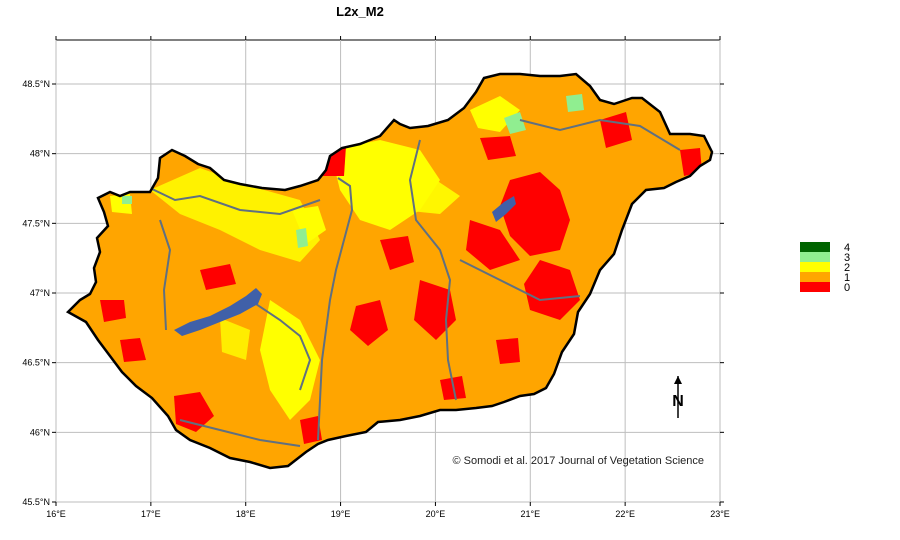 This screenshot has width=900, height=540. Describe the element at coordinates (625, 514) in the screenshot. I see `x-tick-label: 22°E` at that location.